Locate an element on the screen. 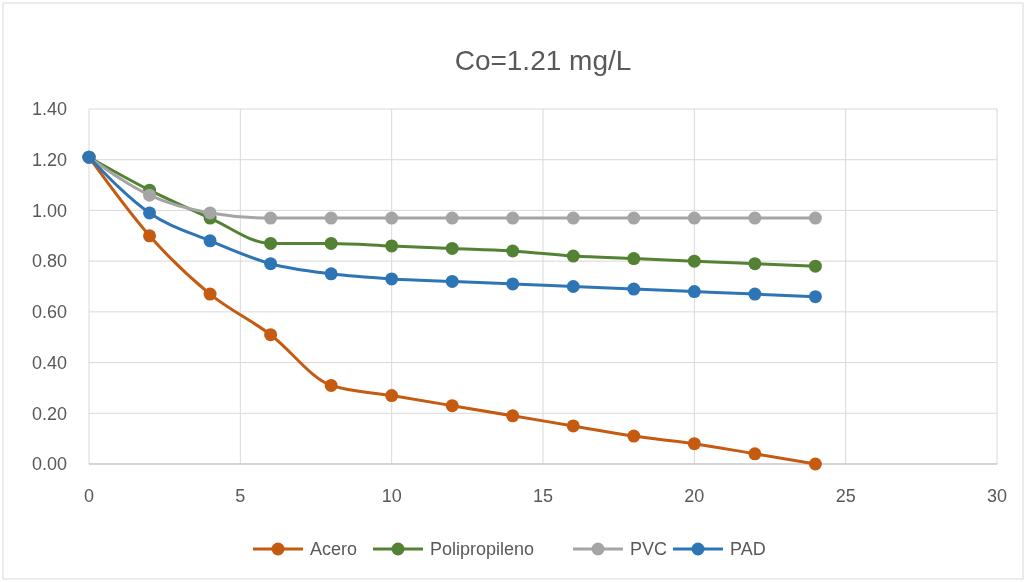 The image size is (1026, 582). x-tick-label: 0 is located at coordinates (89, 496).